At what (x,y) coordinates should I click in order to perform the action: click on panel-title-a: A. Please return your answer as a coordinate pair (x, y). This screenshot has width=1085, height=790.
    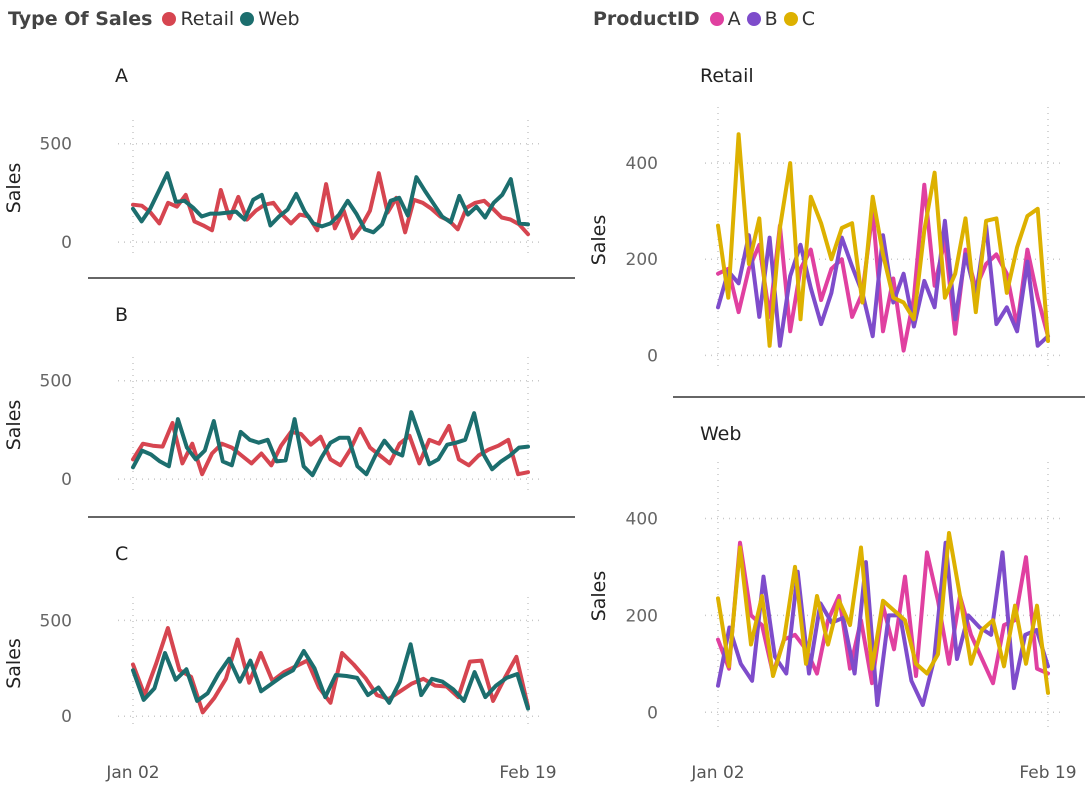
    Looking at the image, I should click on (121, 76).